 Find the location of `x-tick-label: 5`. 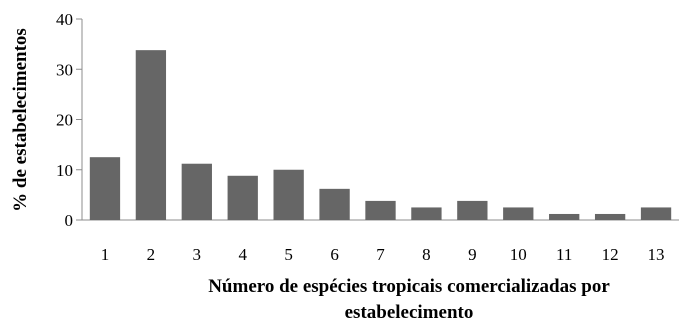

x-tick-label: 5 is located at coordinates (288, 254).